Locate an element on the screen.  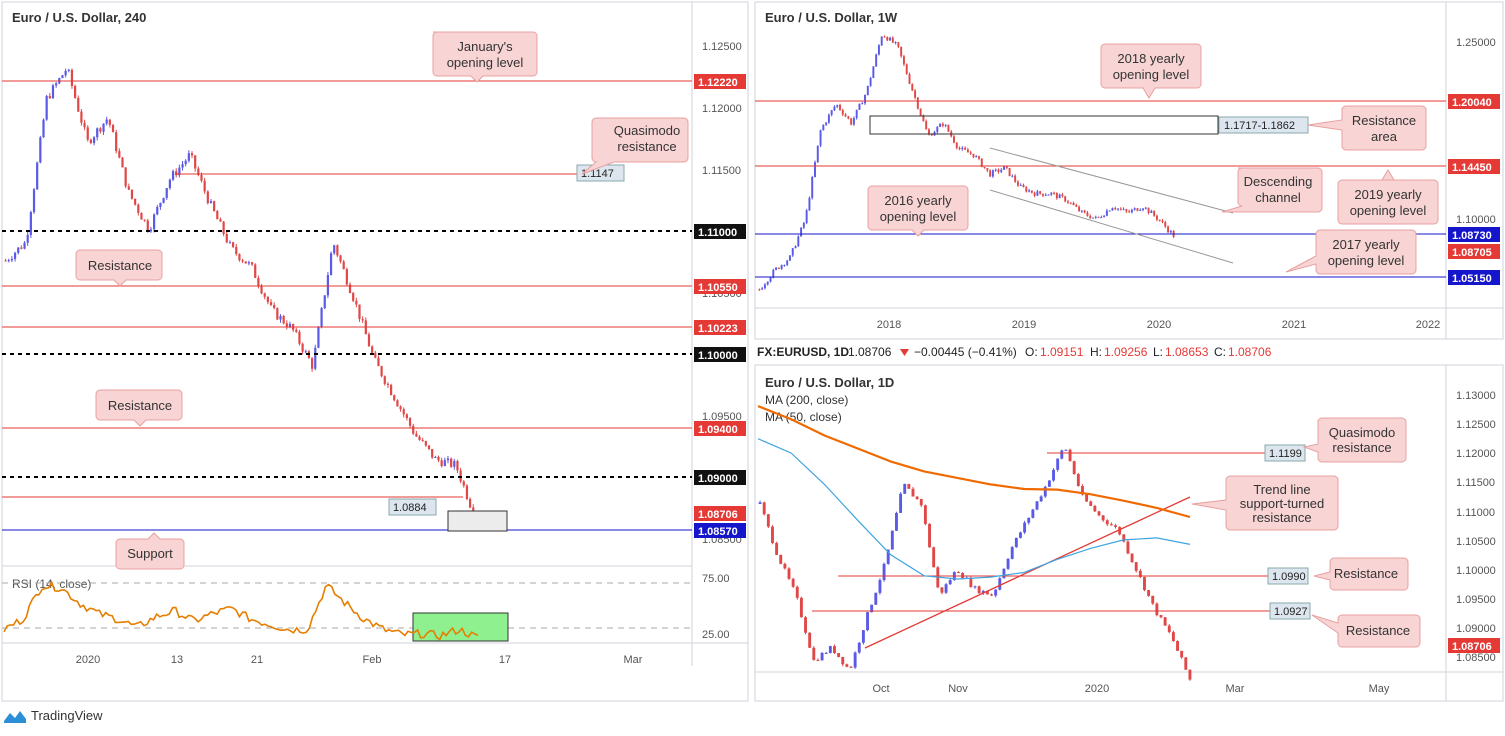
w1-callout-resarea: Resistance area is located at coordinates (1367, 128).